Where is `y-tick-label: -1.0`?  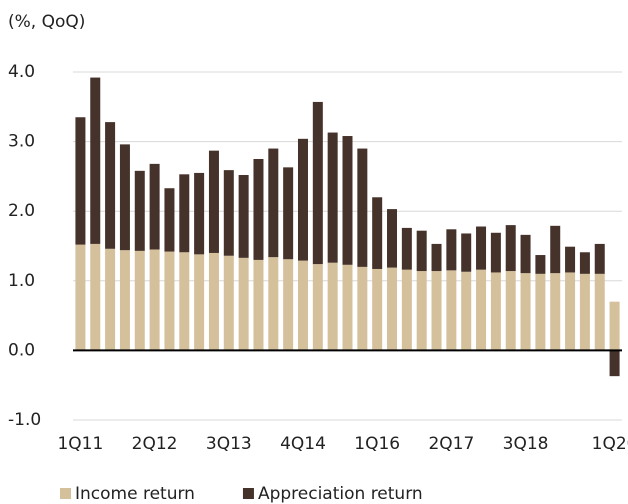 y-tick-label: -1.0 is located at coordinates (24, 420).